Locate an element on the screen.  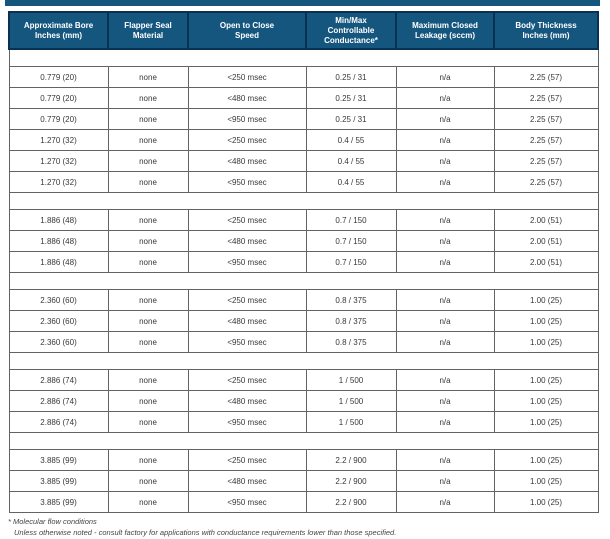
header-bore: Approximate Bore Inches (mm) is located at coordinates (58, 30).